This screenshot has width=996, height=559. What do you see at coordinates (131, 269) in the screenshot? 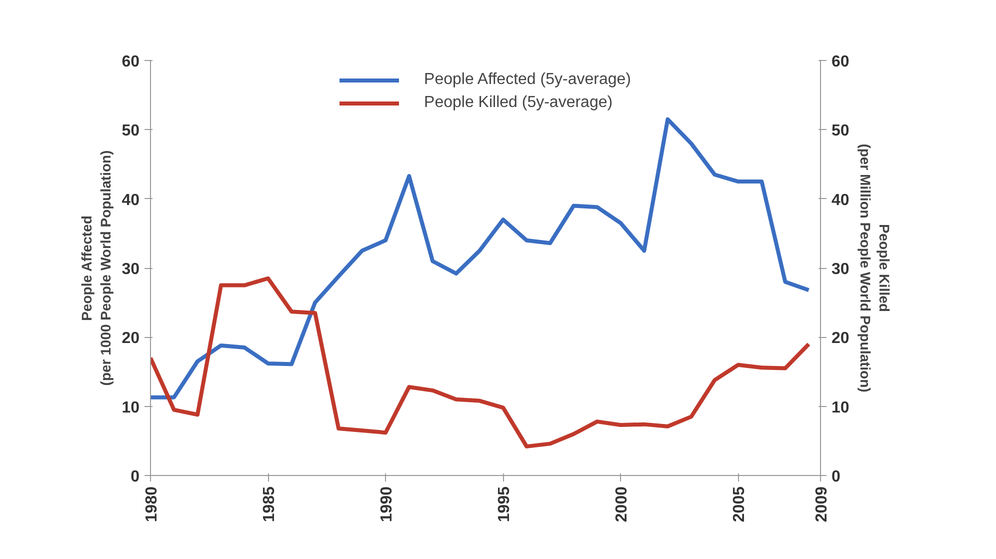
I see `y-tick-label: 30` at bounding box center [131, 269].